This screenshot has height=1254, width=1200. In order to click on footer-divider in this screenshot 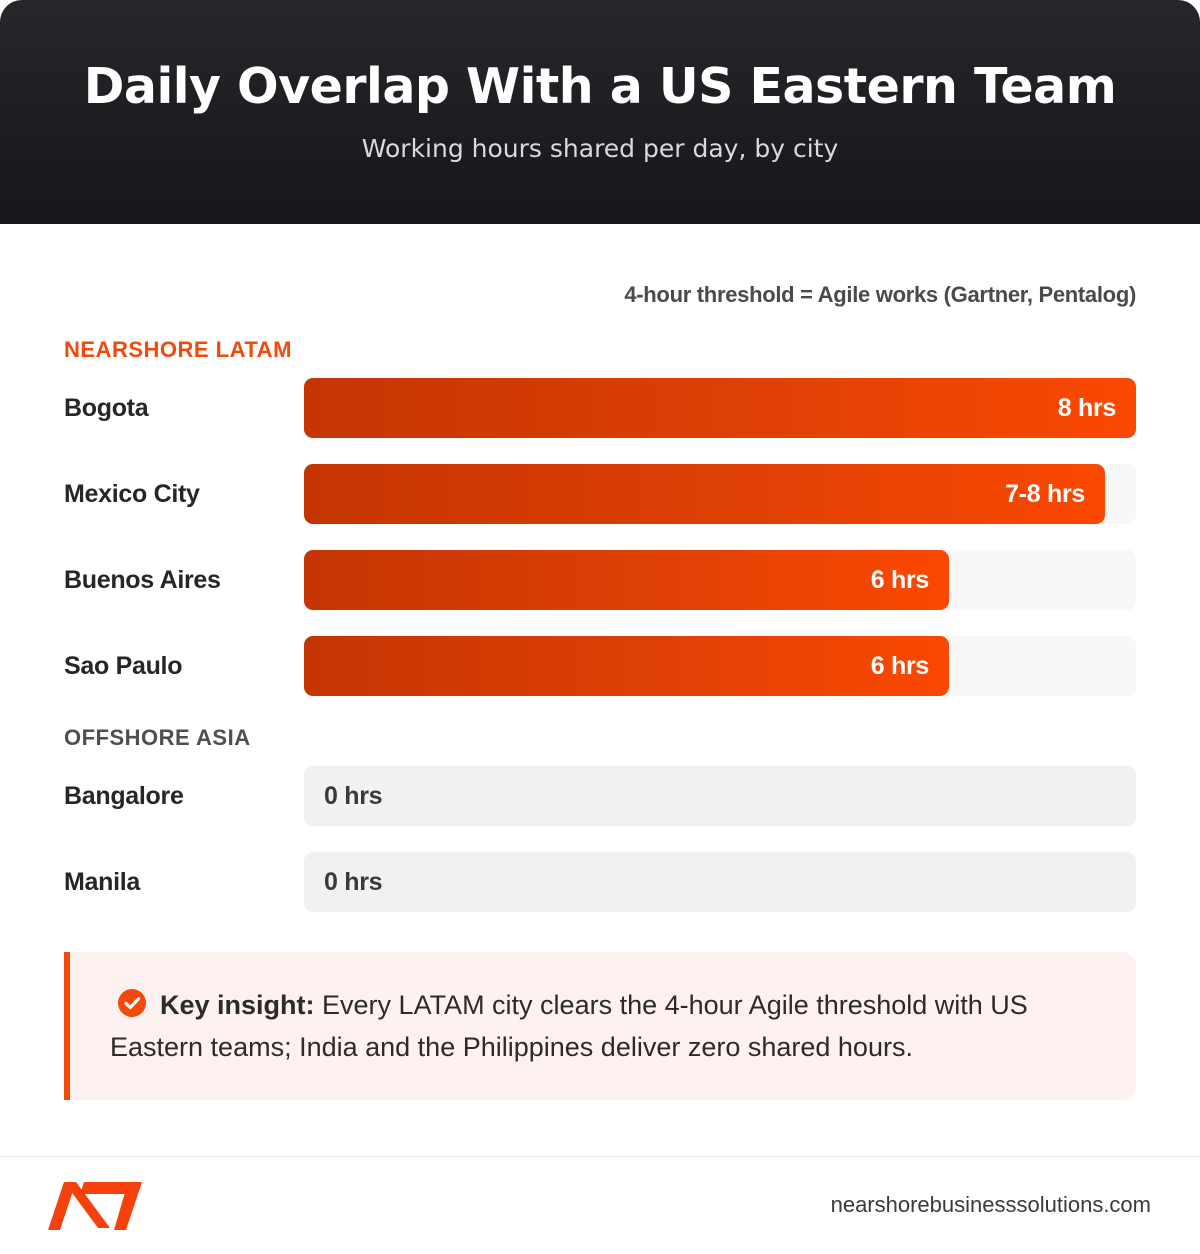, I will do `click(600, 1156)`.